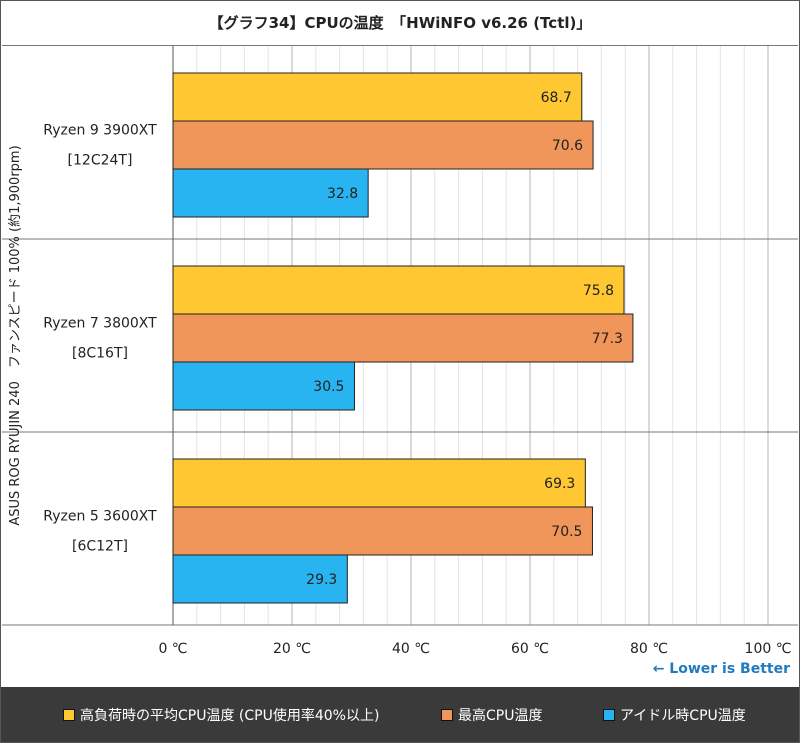  I want to click on bar-value-label: 70.5, so click(566, 532).